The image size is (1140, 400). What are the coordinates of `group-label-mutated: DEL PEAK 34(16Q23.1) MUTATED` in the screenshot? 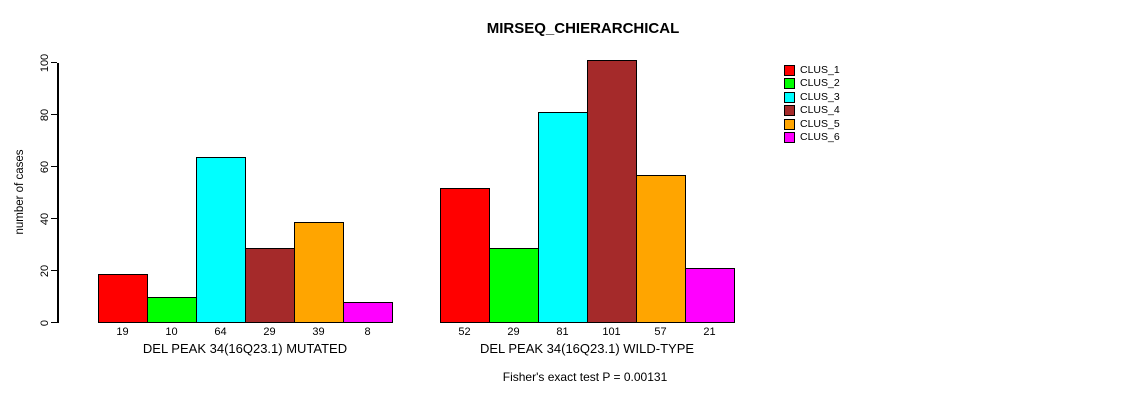 It's located at (245, 348).